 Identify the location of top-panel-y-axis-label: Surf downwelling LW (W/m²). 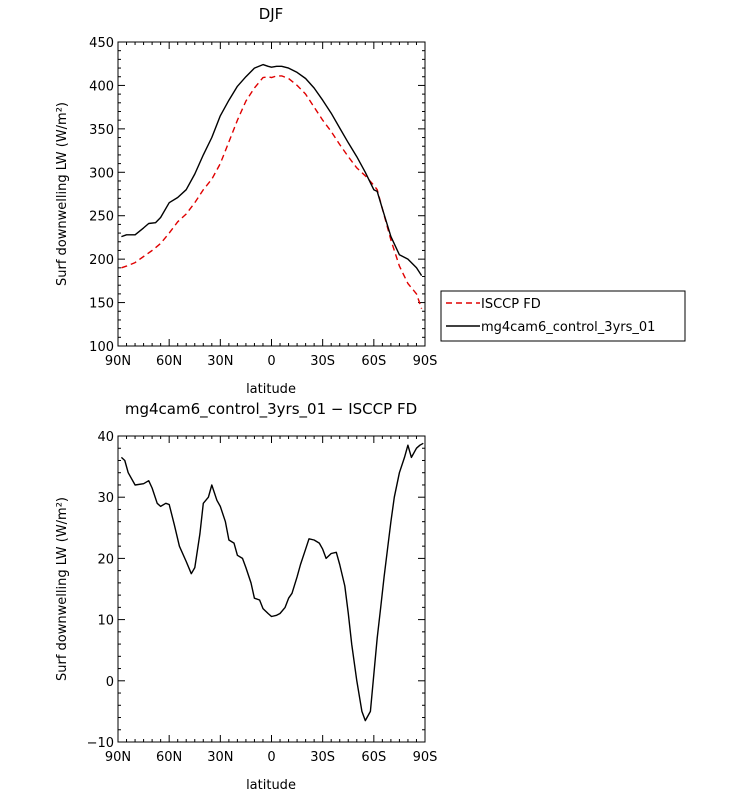
(62, 194).